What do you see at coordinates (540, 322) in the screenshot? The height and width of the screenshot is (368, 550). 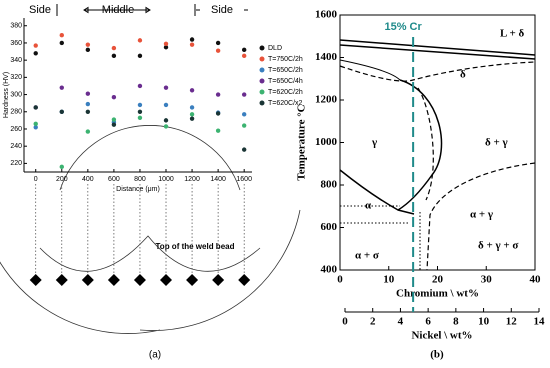 I see `x2-tick-label: 14` at bounding box center [540, 322].